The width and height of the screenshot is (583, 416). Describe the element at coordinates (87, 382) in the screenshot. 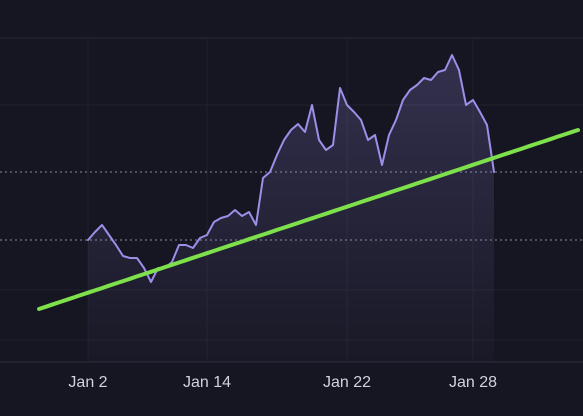

I see `x-tick-label: Jan 2` at that location.